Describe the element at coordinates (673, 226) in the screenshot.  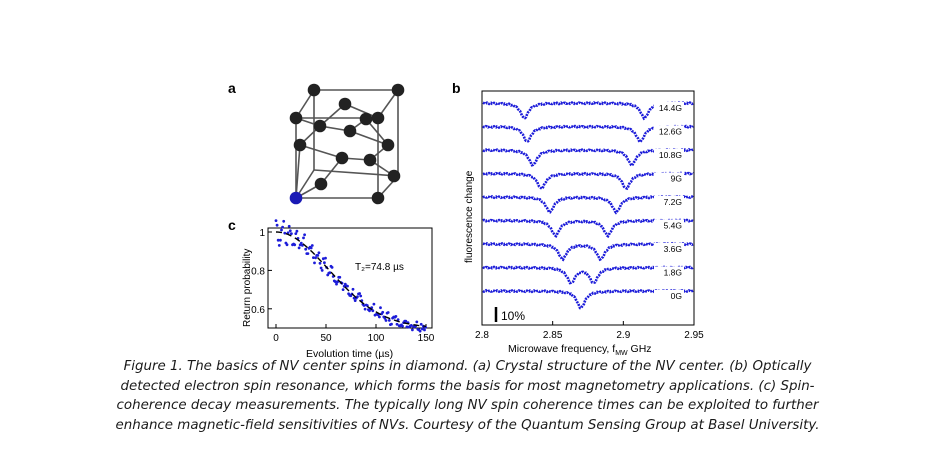
I see `odmr-field-label: 5.4G` at that location.